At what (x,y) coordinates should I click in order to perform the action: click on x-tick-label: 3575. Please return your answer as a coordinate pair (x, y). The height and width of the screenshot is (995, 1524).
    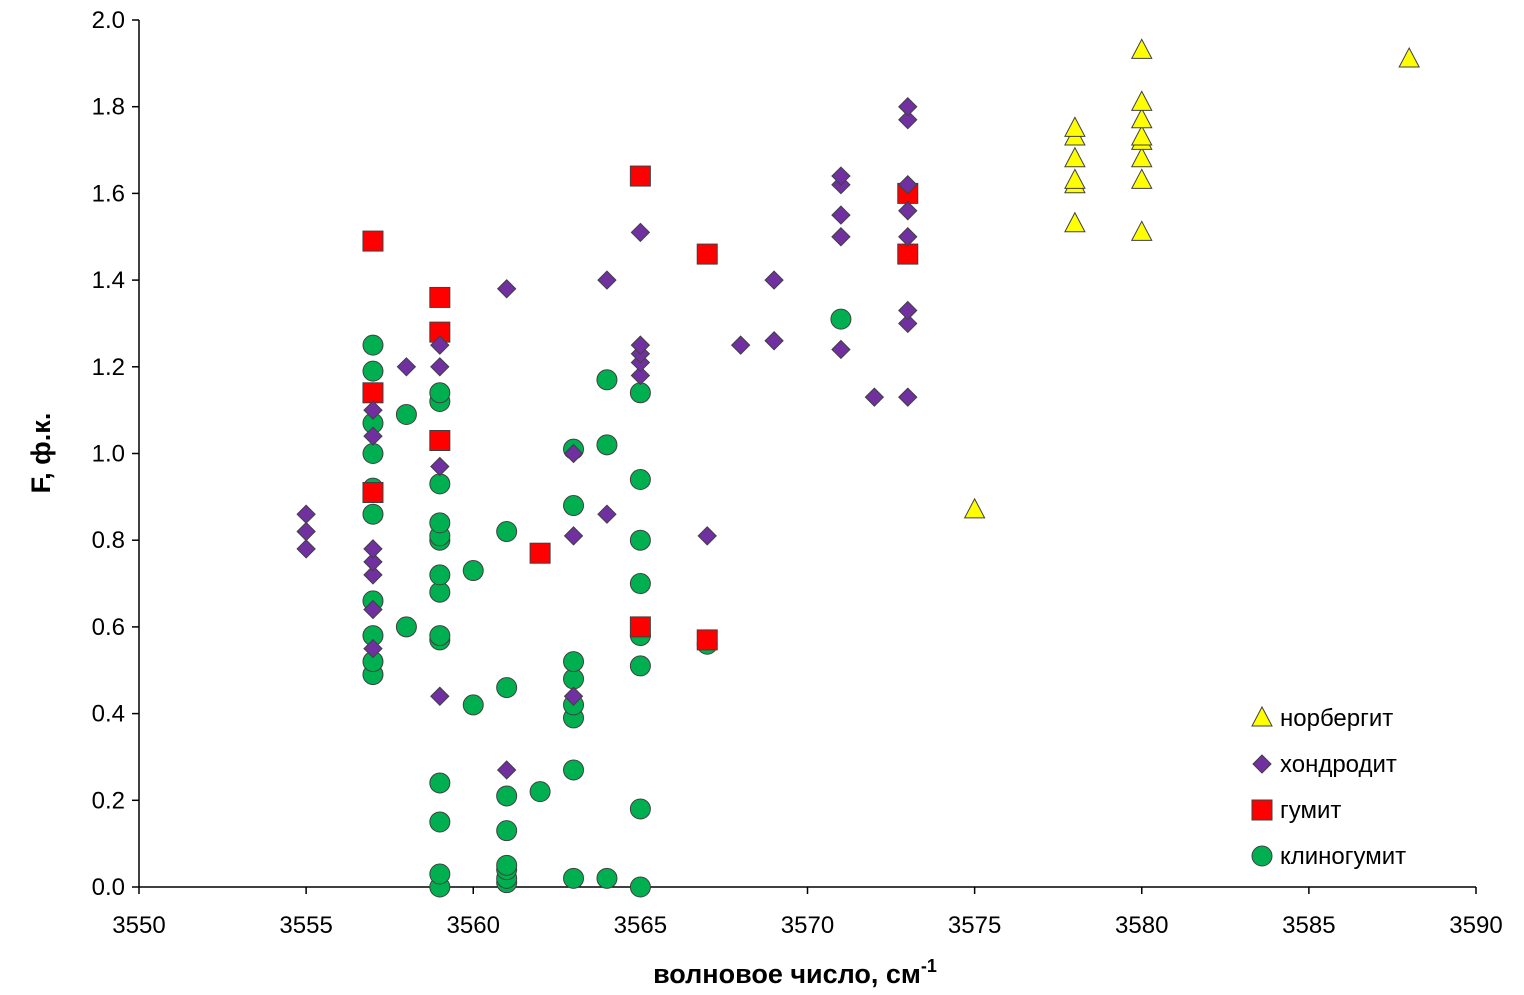
    Looking at the image, I should click on (974, 925).